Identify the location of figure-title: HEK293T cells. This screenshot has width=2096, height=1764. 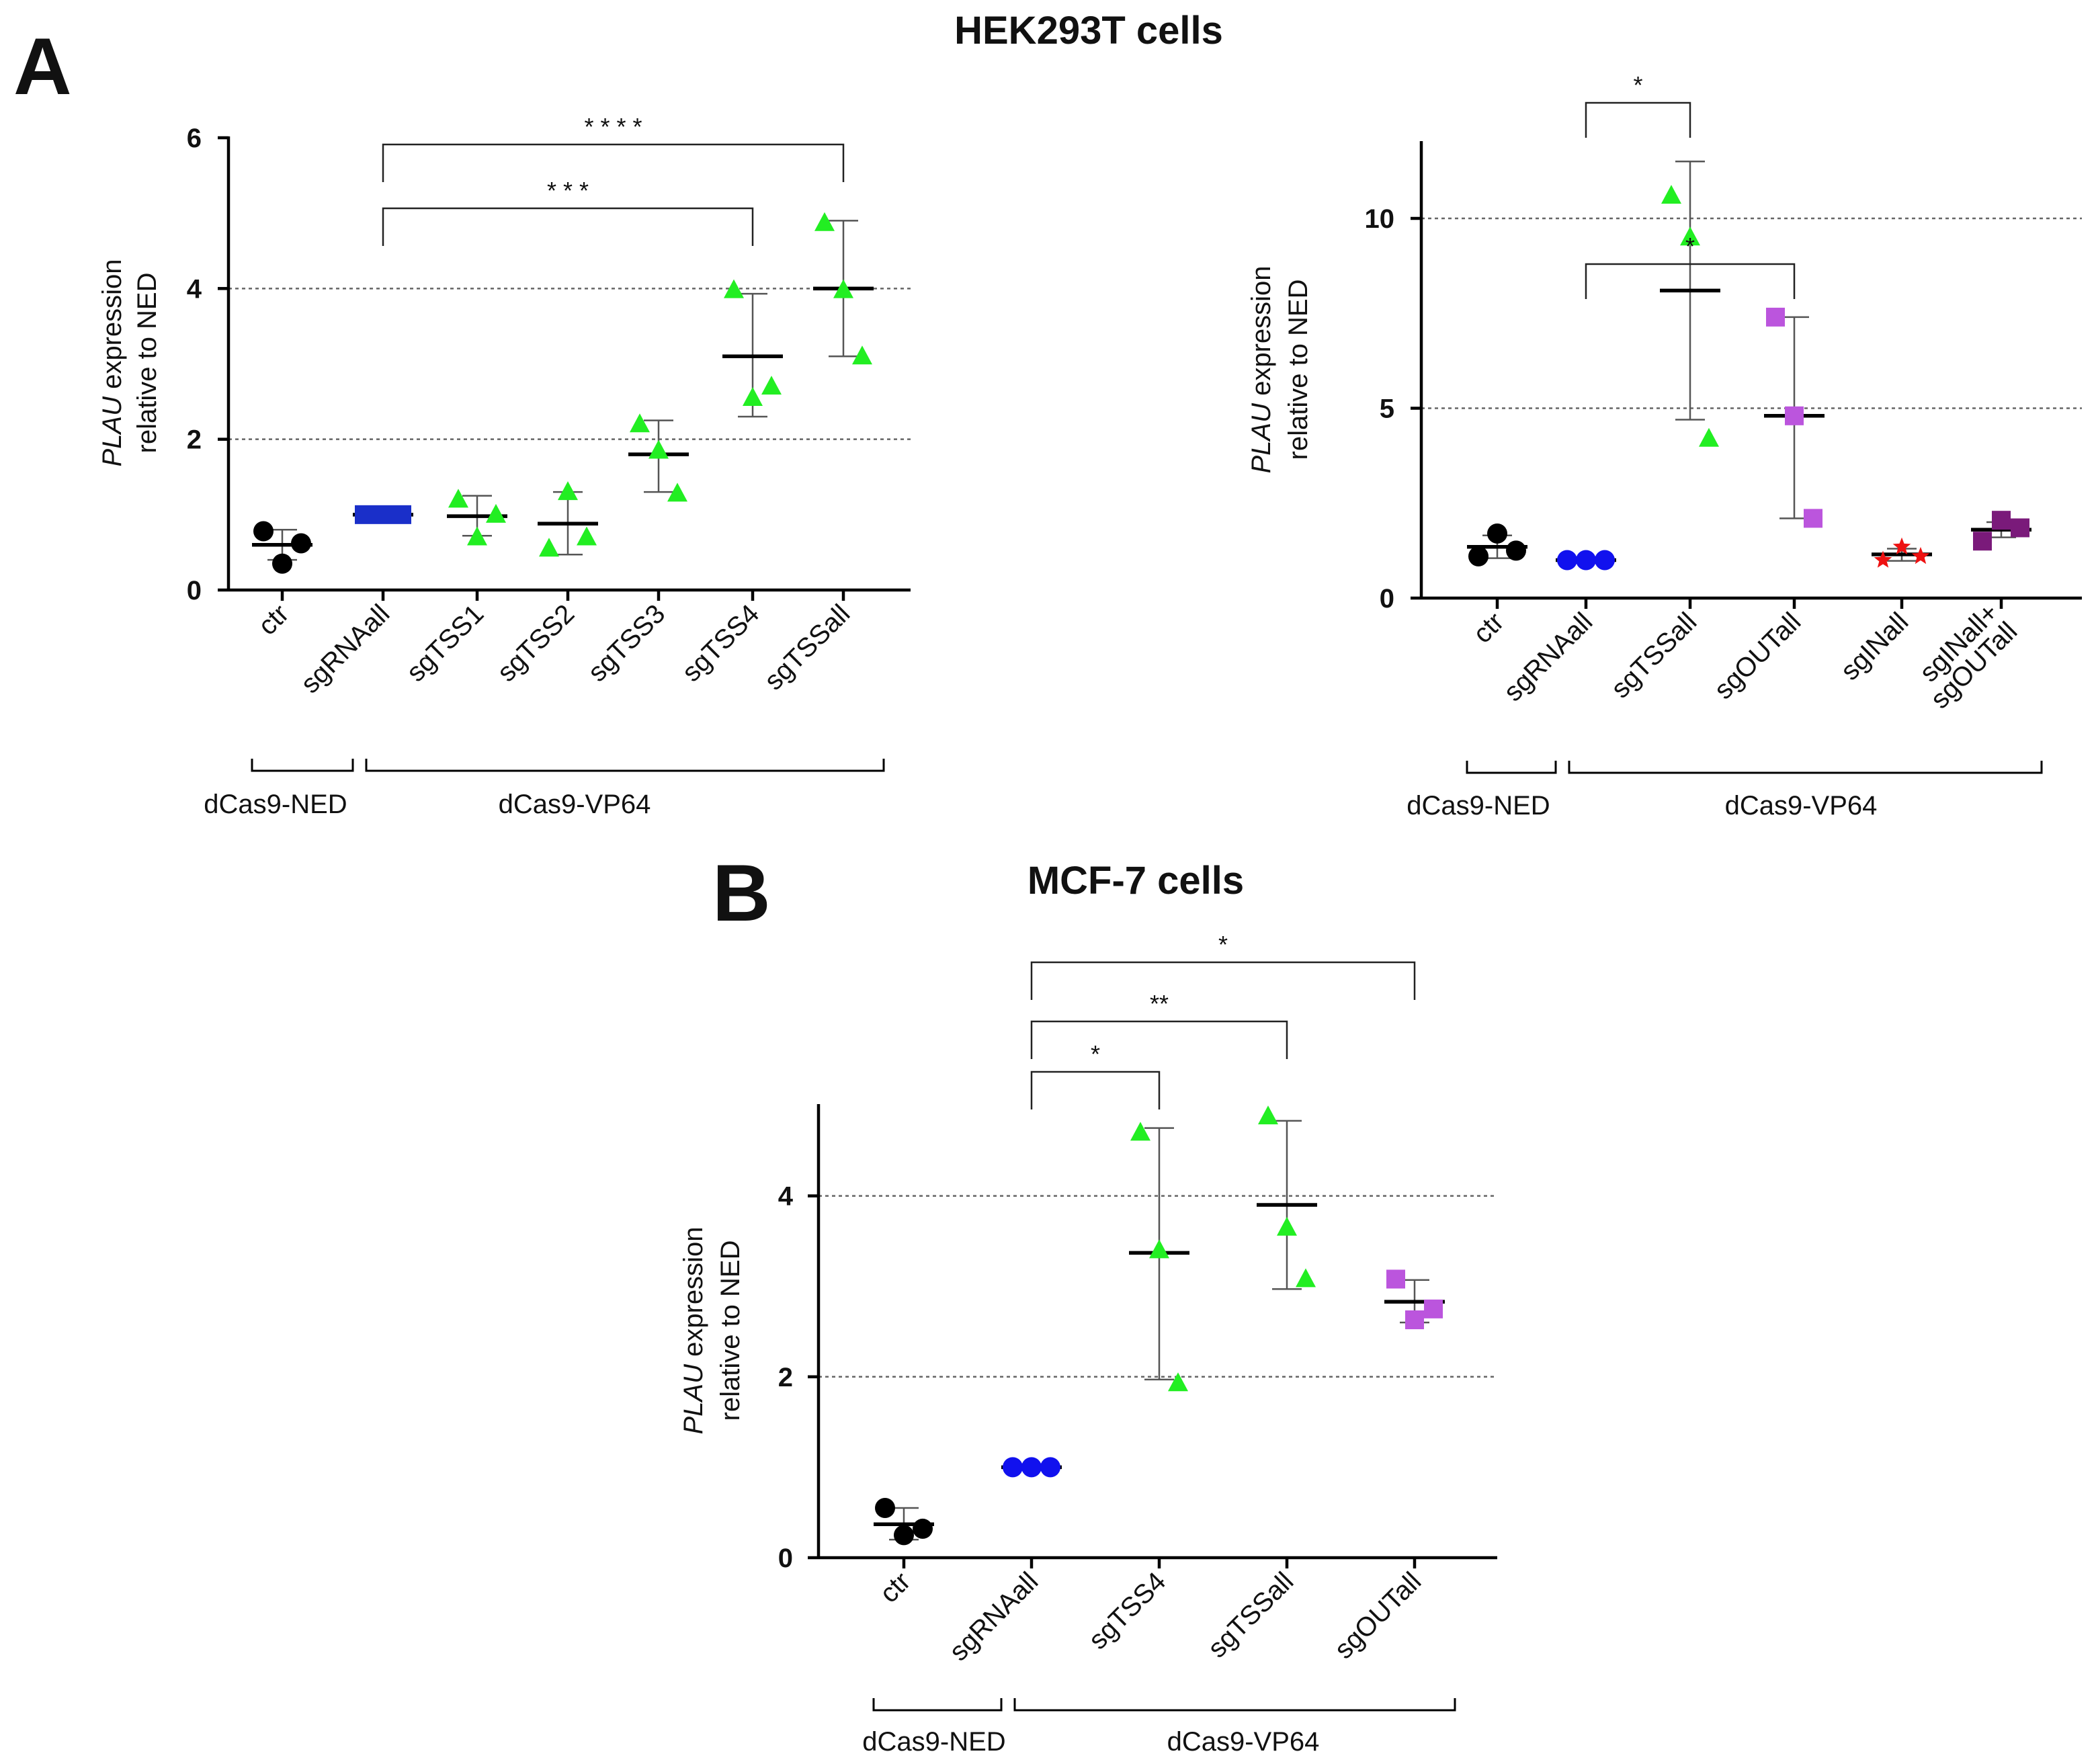
(1088, 31).